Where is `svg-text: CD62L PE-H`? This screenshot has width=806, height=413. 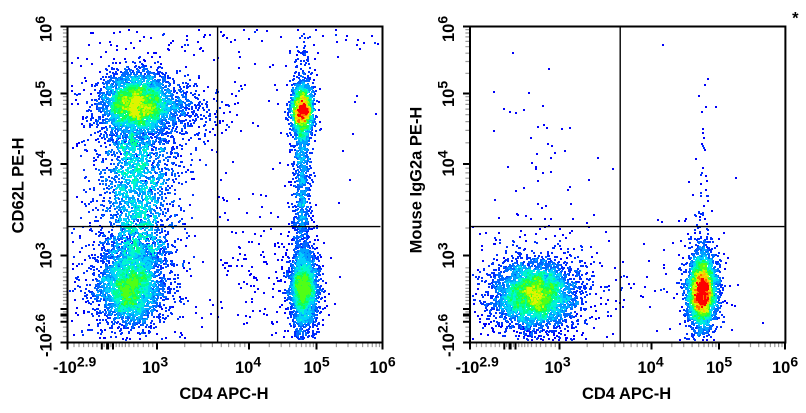 svg-text: CD62L PE-H is located at coordinates (19, 185).